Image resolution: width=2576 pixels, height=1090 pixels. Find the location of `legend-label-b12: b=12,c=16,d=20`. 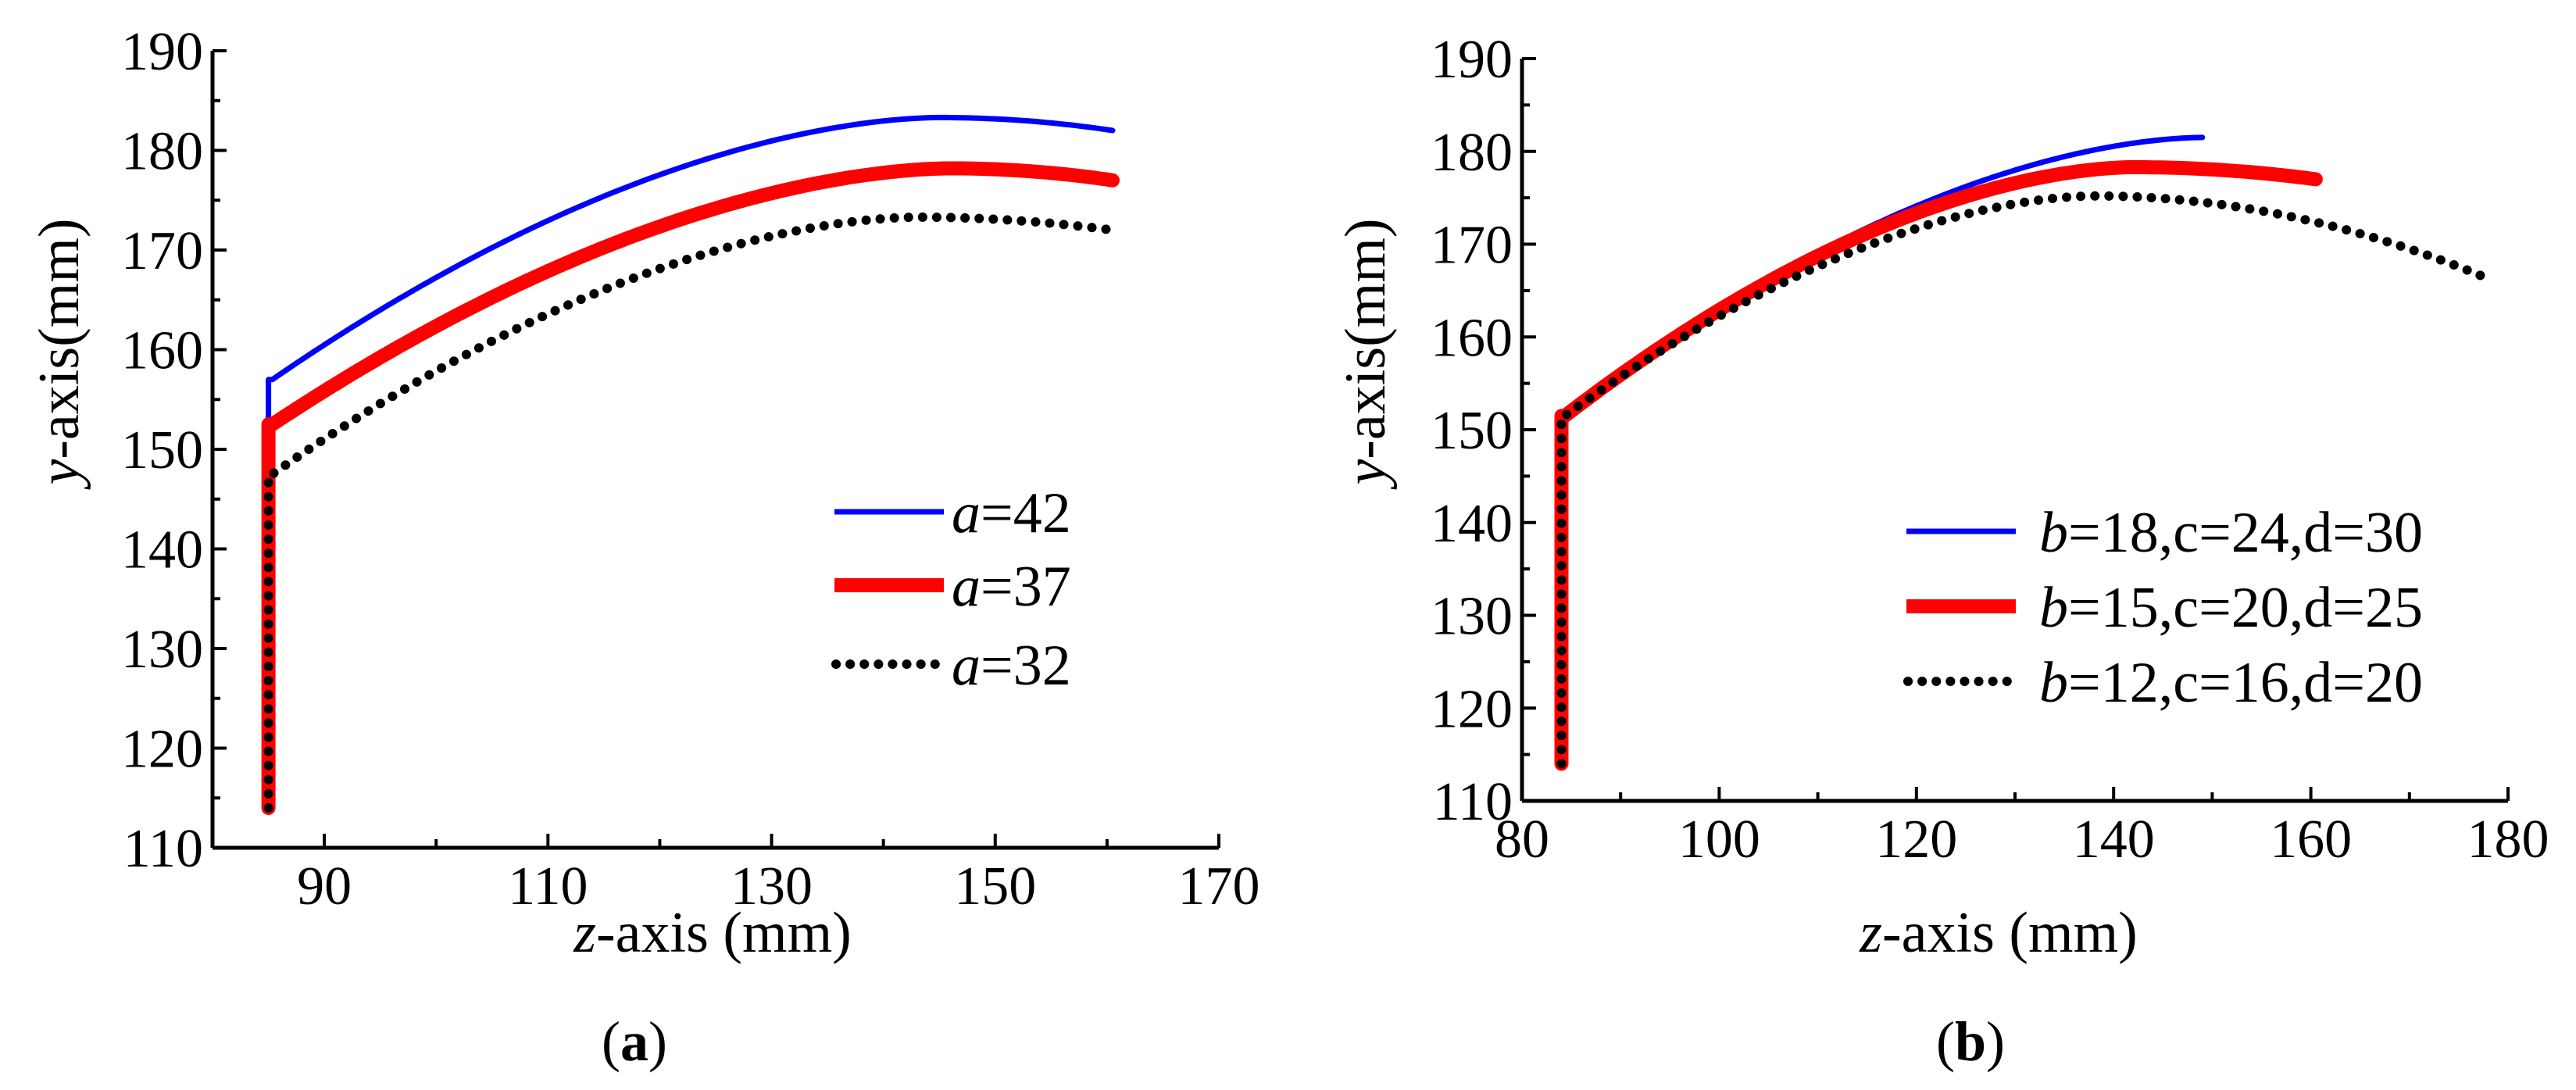

legend-label-b12: b=12,c=16,d=20 is located at coordinates (2231, 683).